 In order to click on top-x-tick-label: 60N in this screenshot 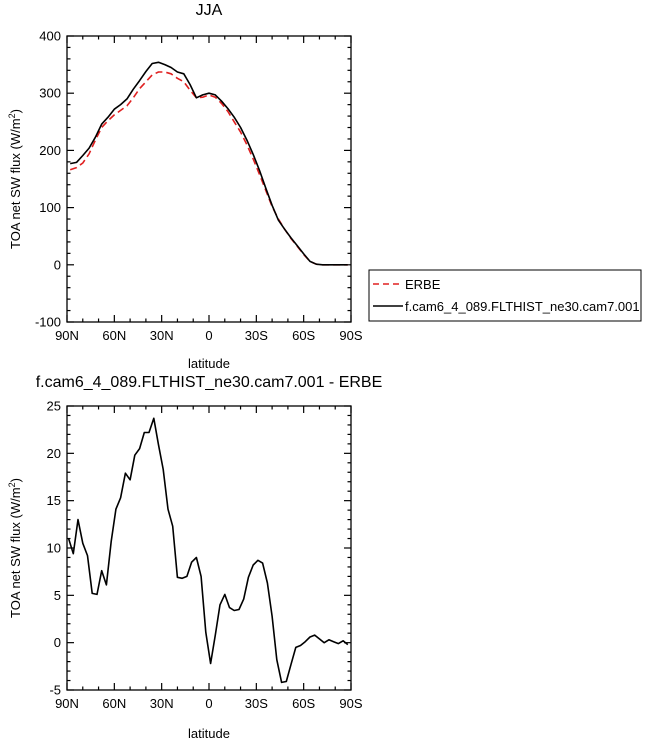, I will do `click(114, 335)`.